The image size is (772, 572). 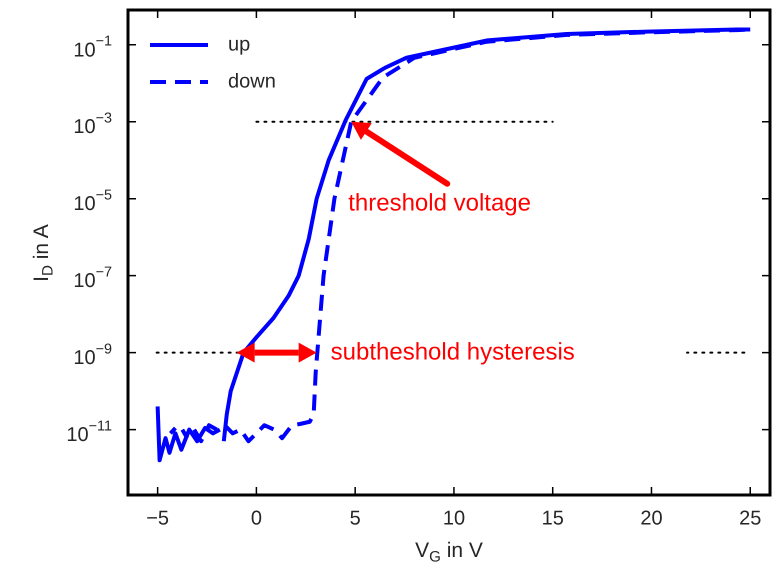 What do you see at coordinates (553, 519) in the screenshot?
I see `x-tick-label: 15` at bounding box center [553, 519].